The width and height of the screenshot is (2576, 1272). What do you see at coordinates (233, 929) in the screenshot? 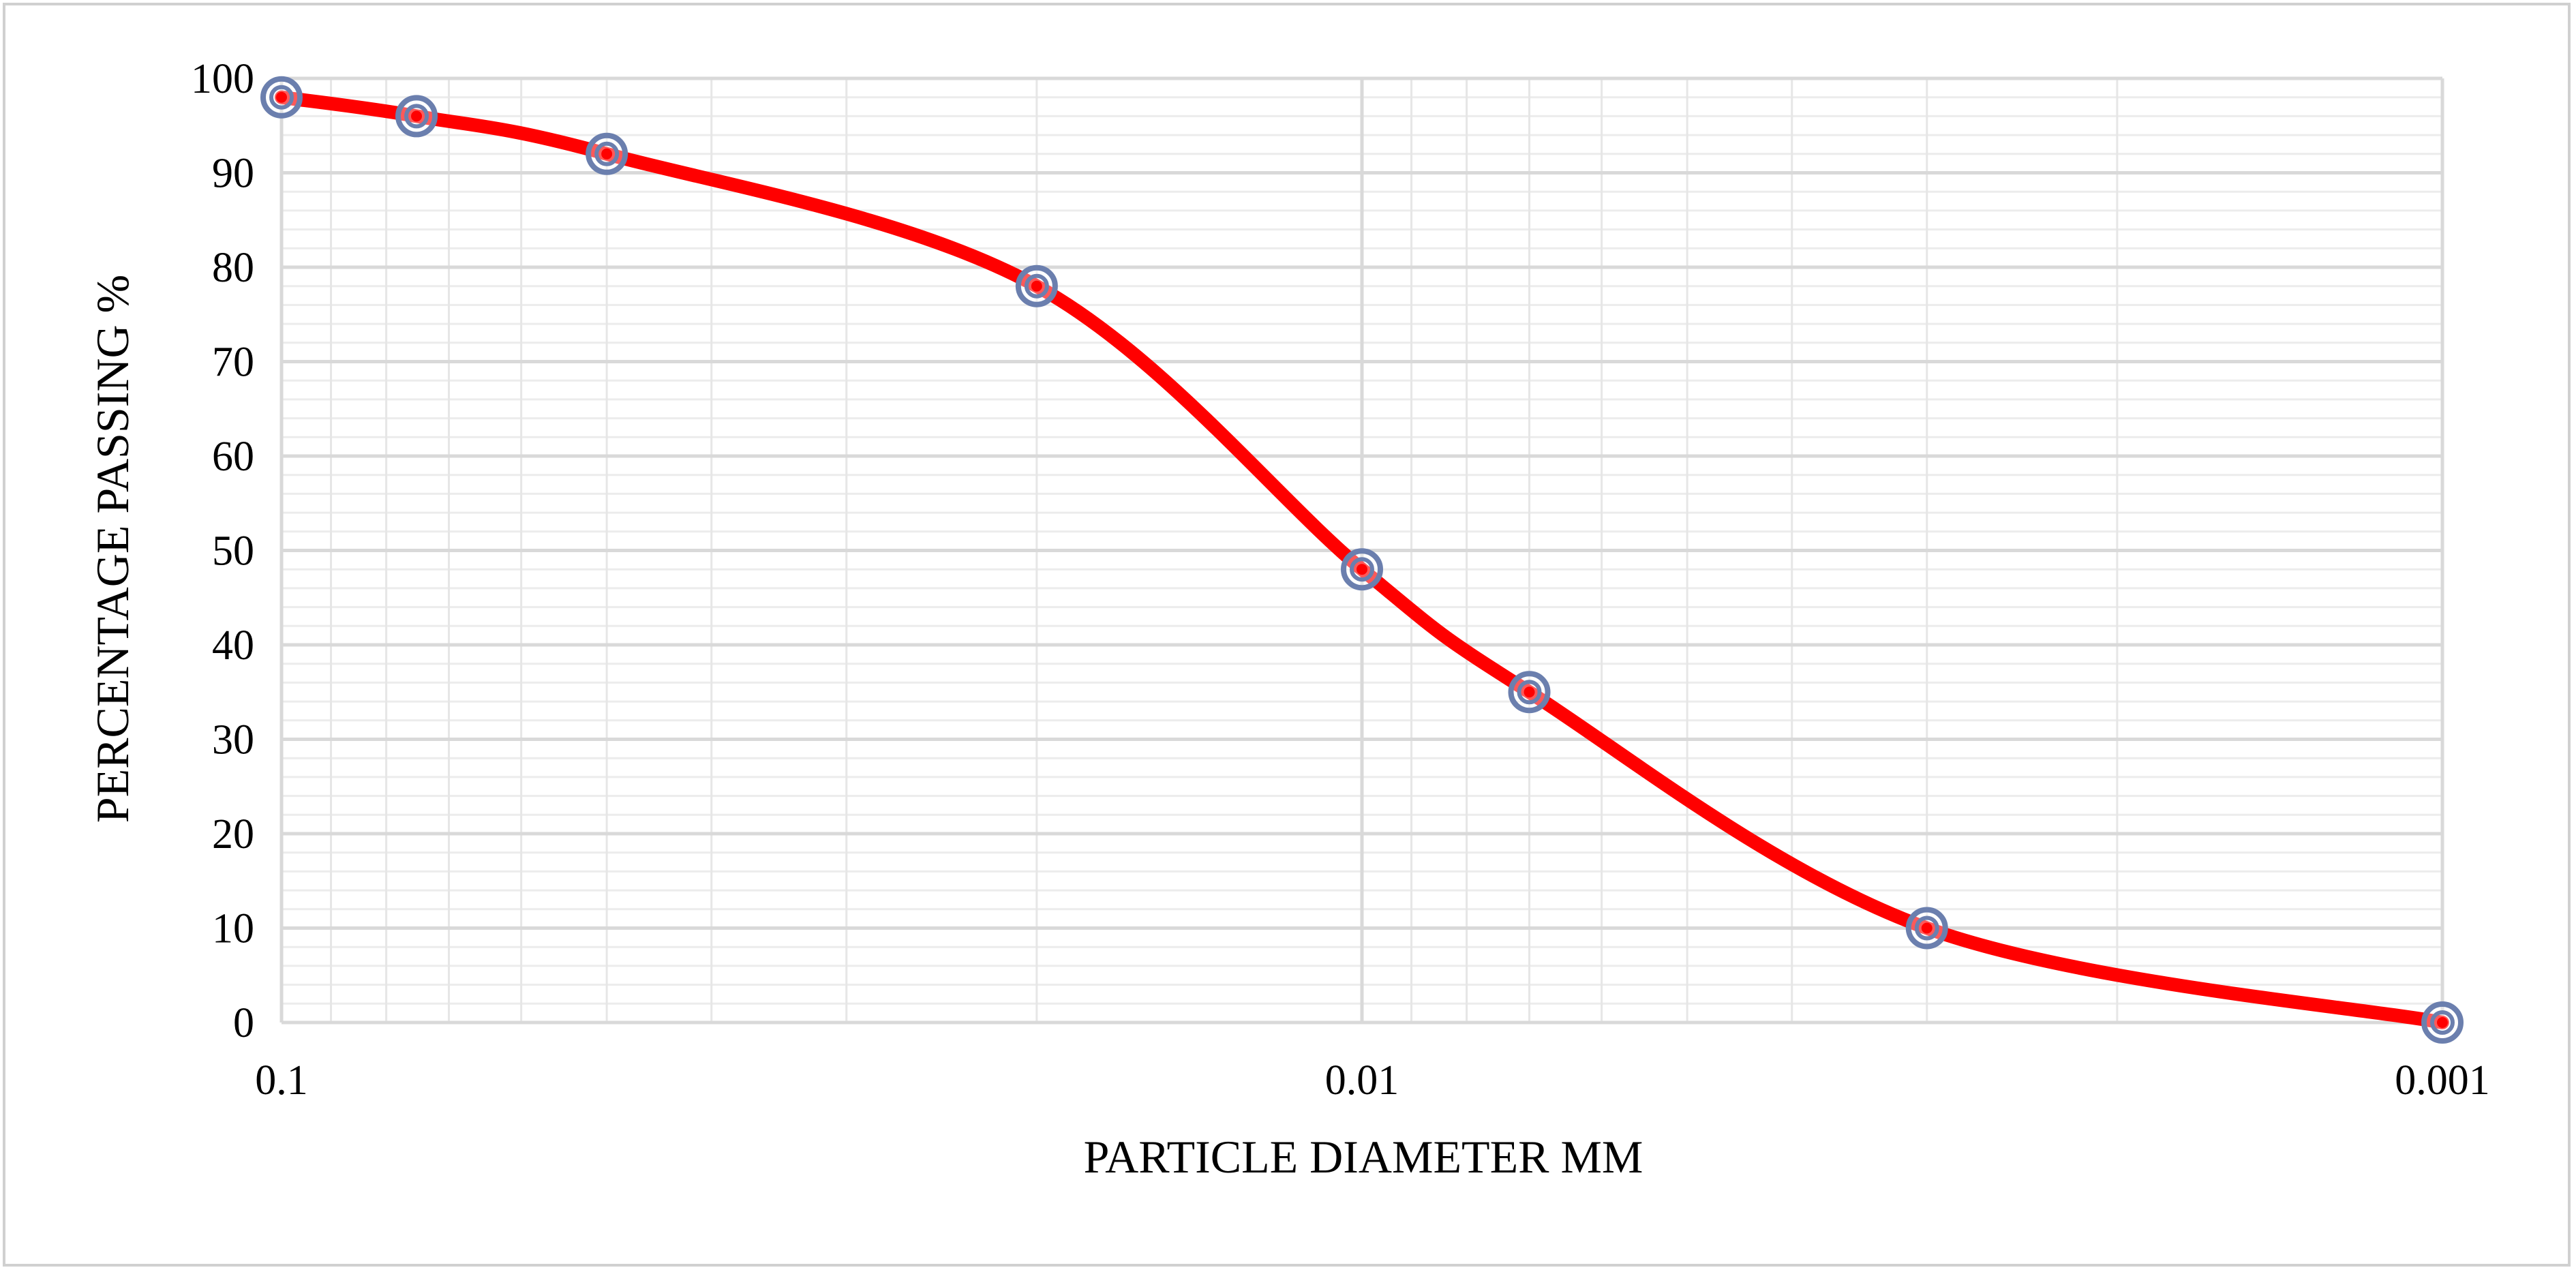
I see `y-tick-label: 10` at bounding box center [233, 929].